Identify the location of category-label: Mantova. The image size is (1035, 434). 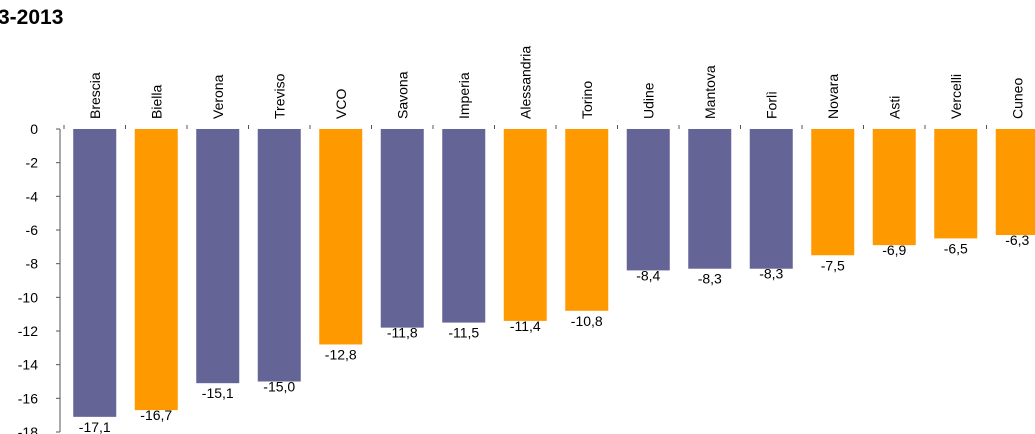
(710, 92).